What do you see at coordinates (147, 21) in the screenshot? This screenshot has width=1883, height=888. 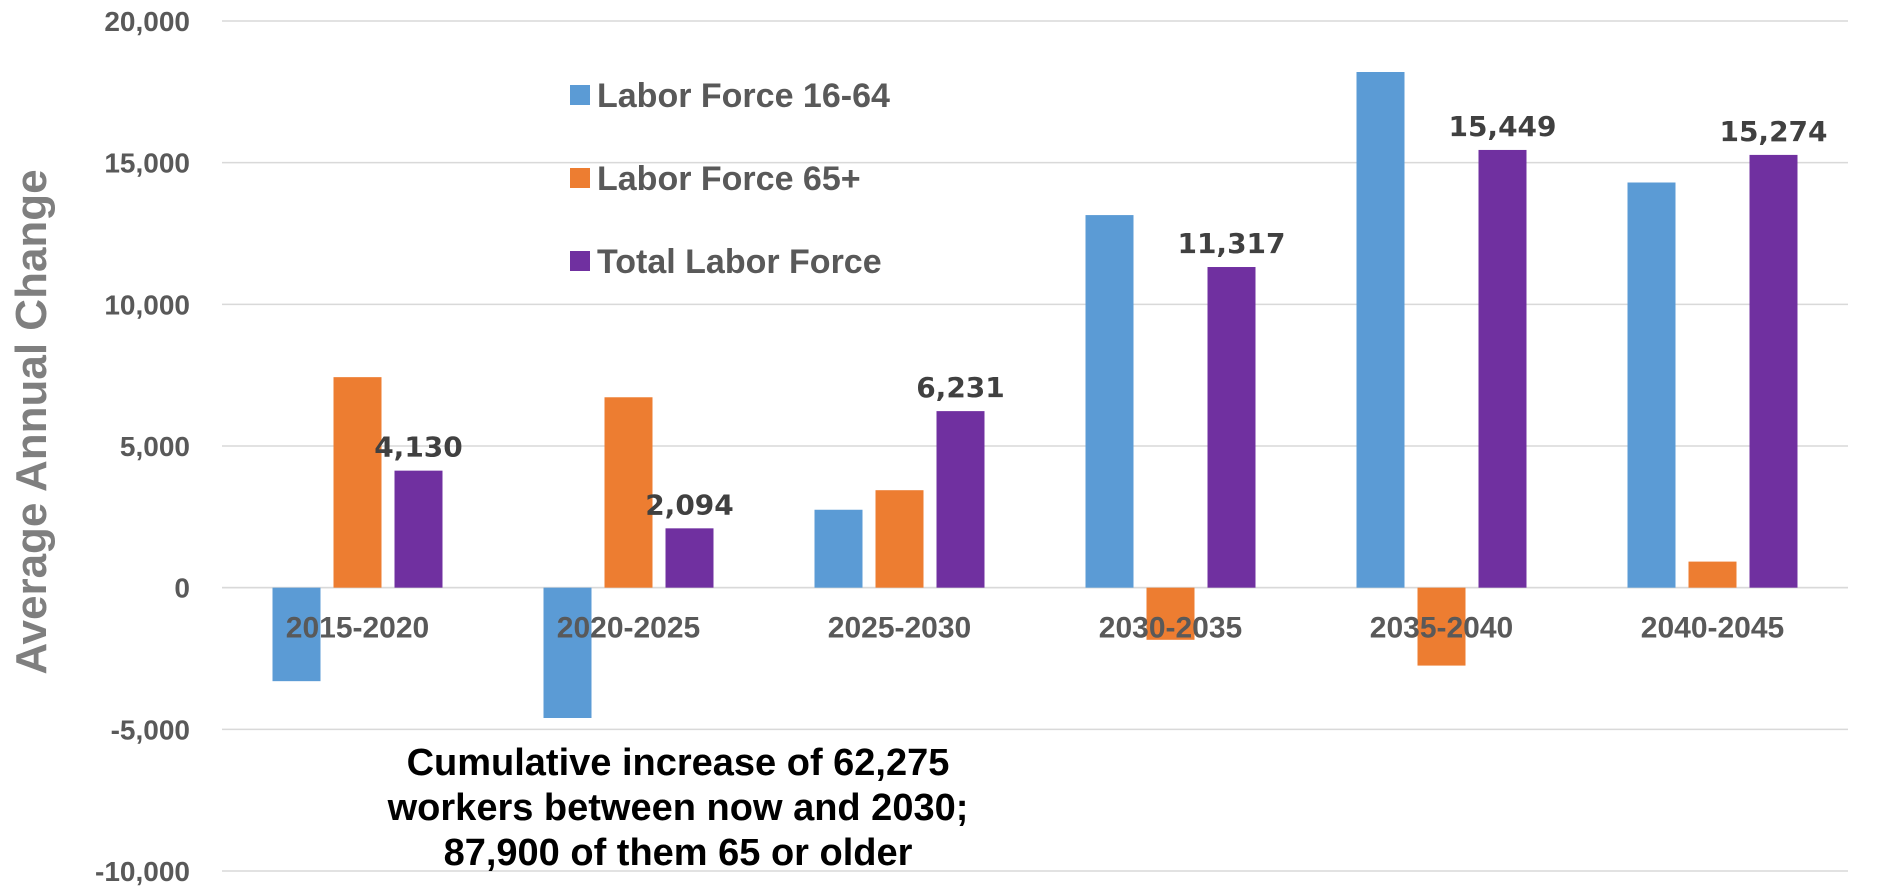 I see `y-tick-label: 20,000` at bounding box center [147, 21].